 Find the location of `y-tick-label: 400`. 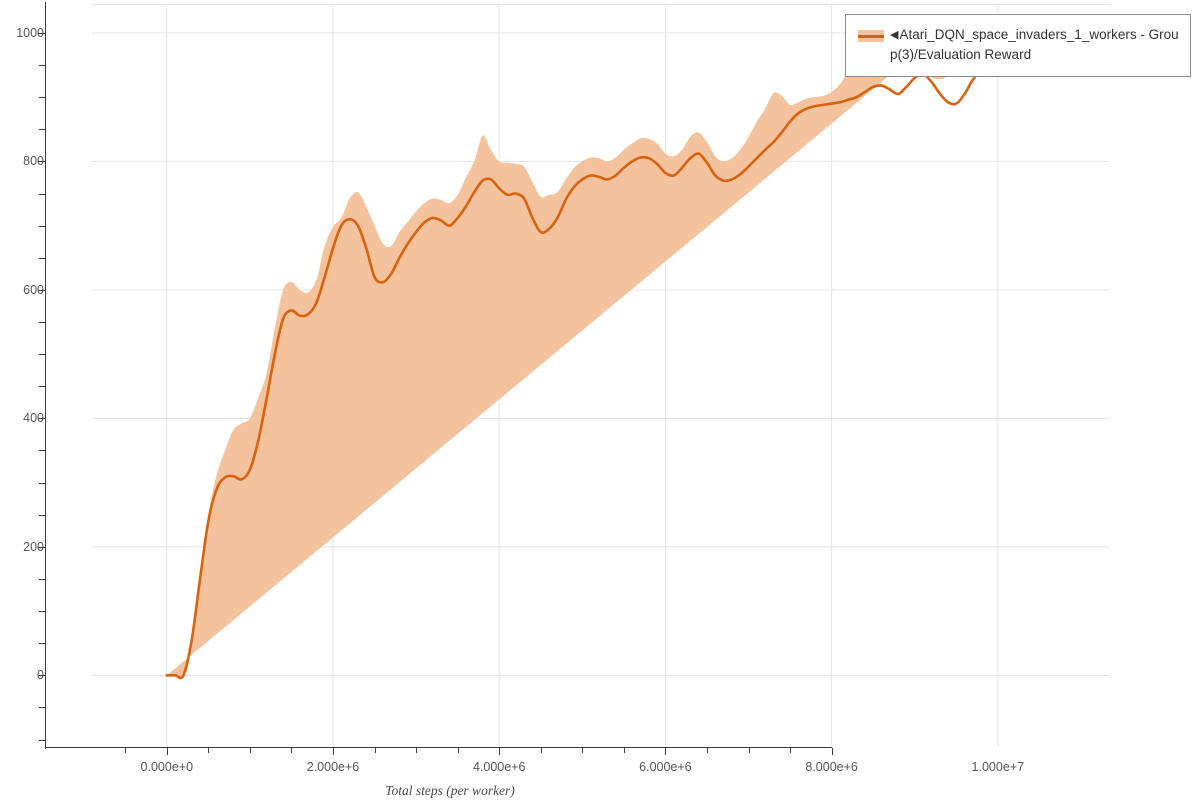

y-tick-label: 400 is located at coordinates (33, 418).